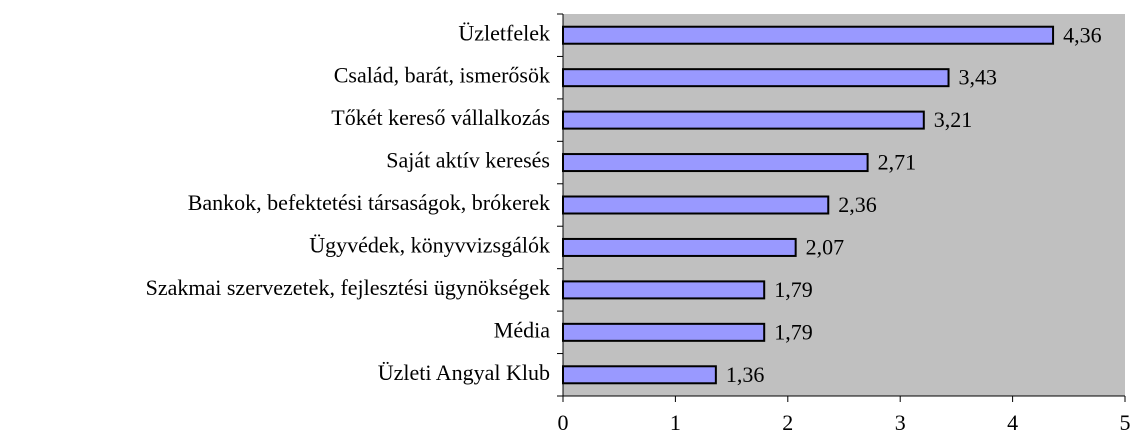 The width and height of the screenshot is (1132, 441). I want to click on y-tick-label: Média, so click(522, 329).